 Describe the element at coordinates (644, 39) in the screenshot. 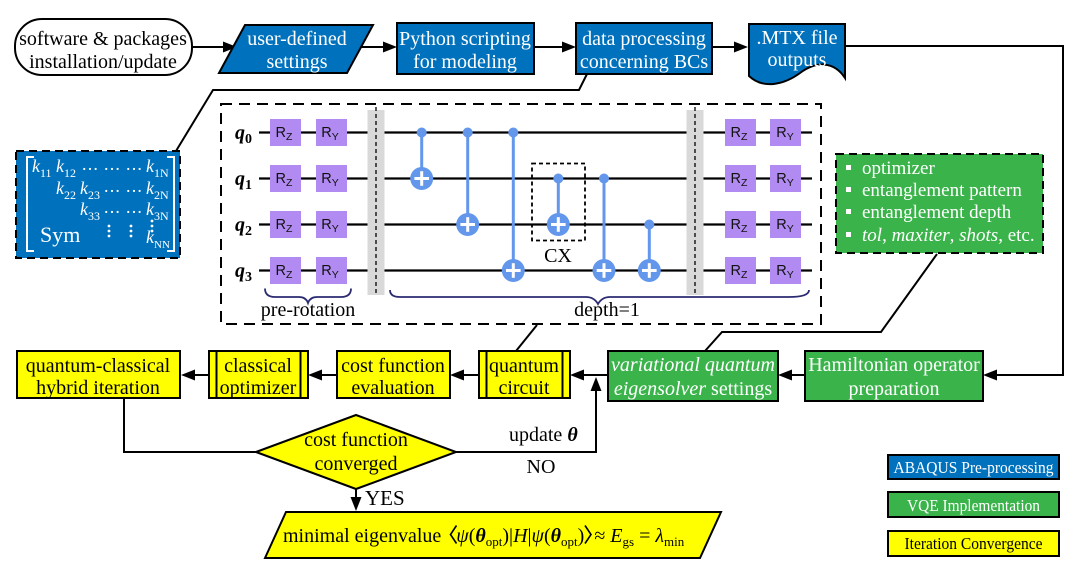

I see `svg-text: data processing` at that location.